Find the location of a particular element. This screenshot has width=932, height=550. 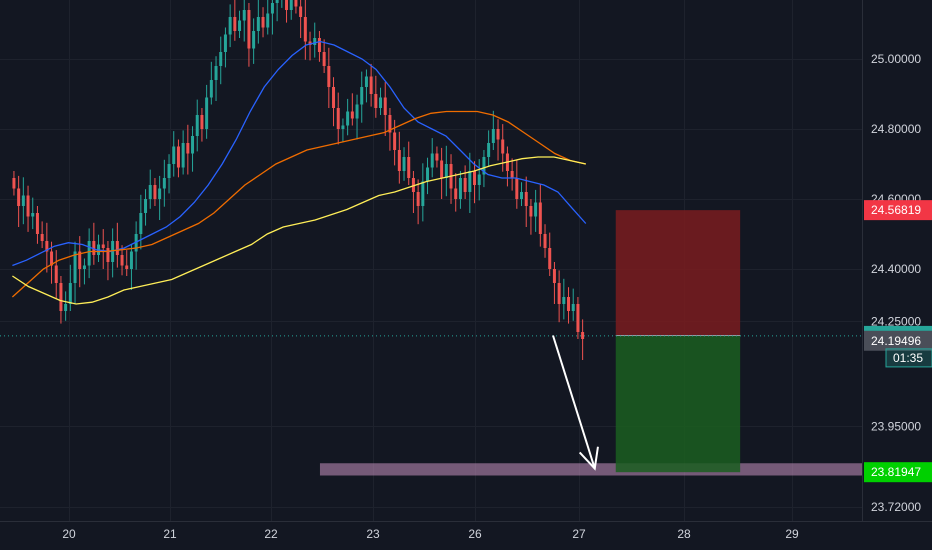

down-arrow-annotation is located at coordinates (575, 403).